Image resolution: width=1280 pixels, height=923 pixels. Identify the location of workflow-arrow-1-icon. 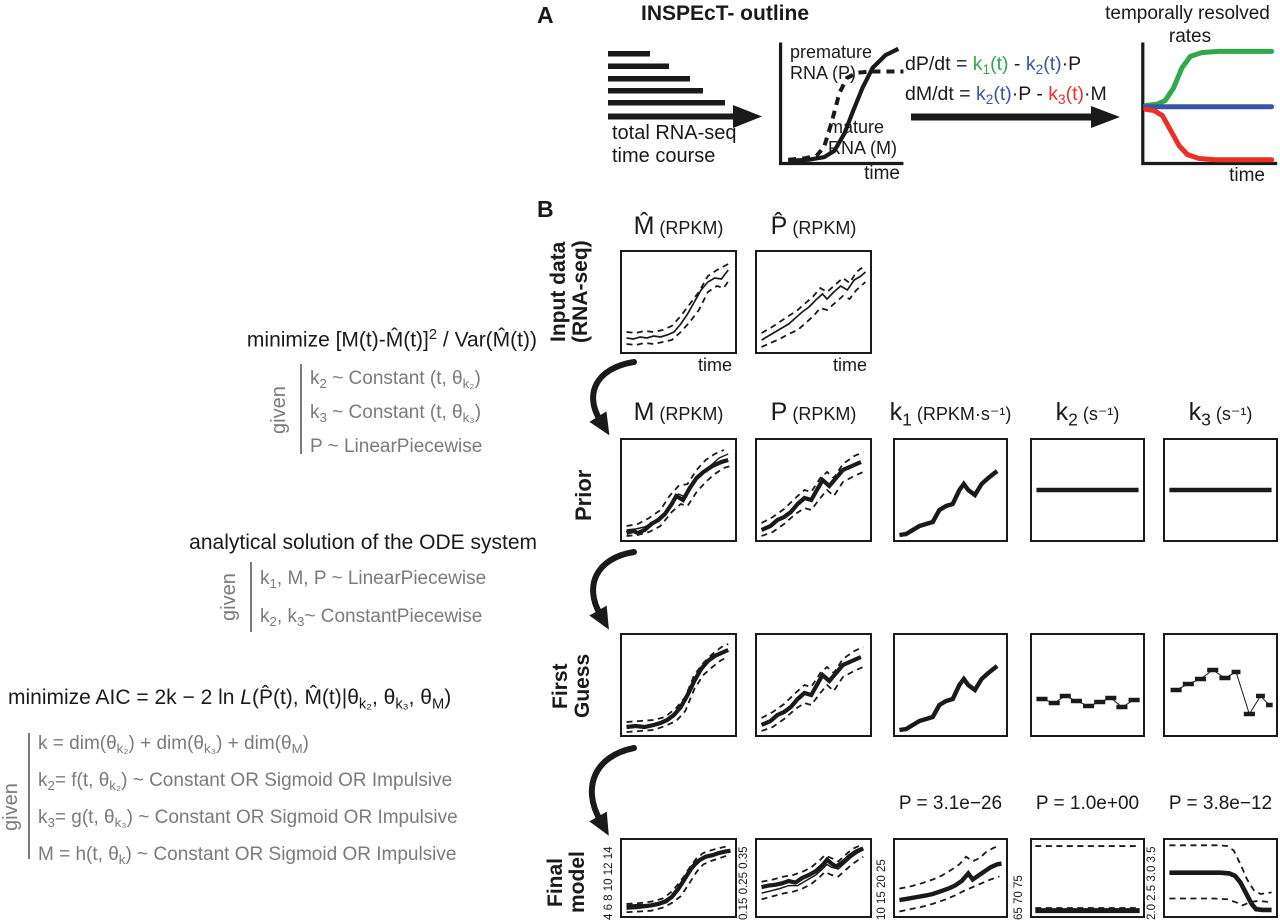
(613, 397).